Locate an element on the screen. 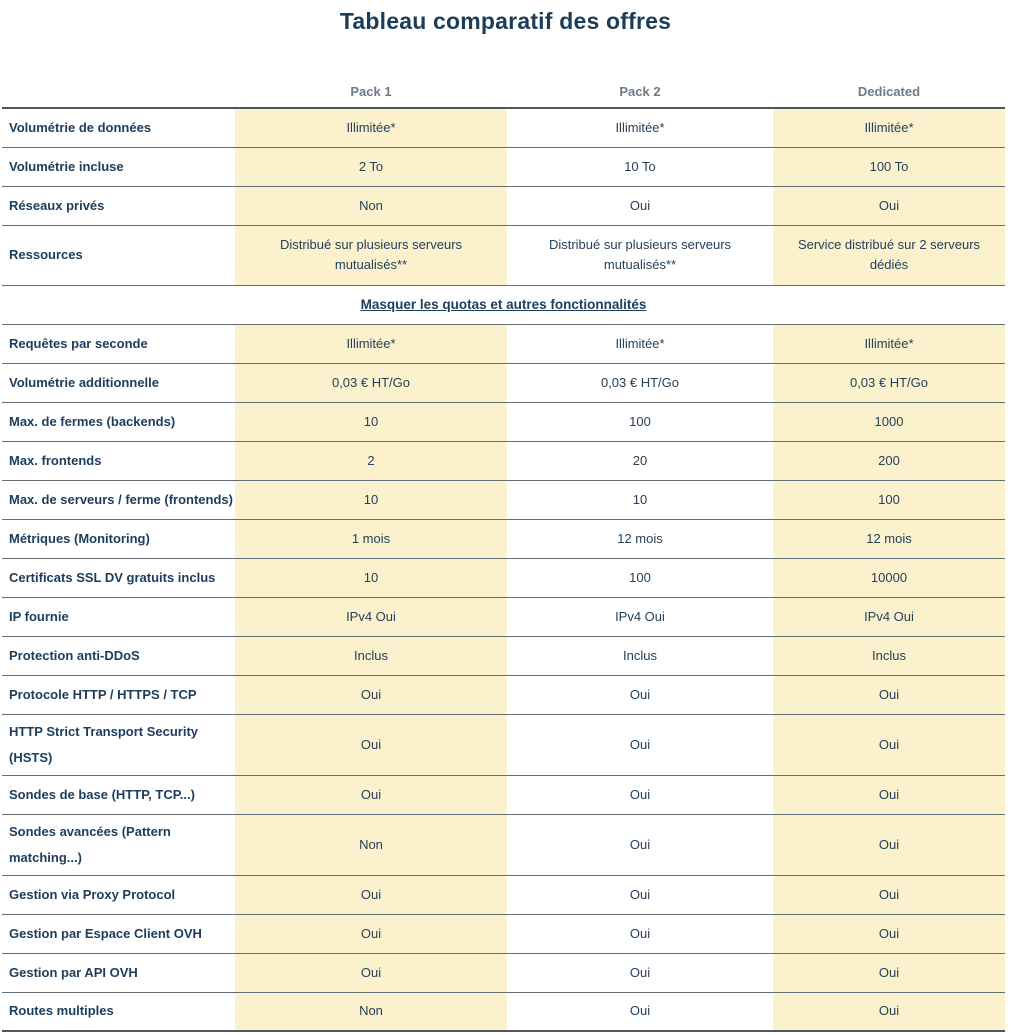 This screenshot has height=1035, width=1011. cell-pack2: 10 To is located at coordinates (640, 167).